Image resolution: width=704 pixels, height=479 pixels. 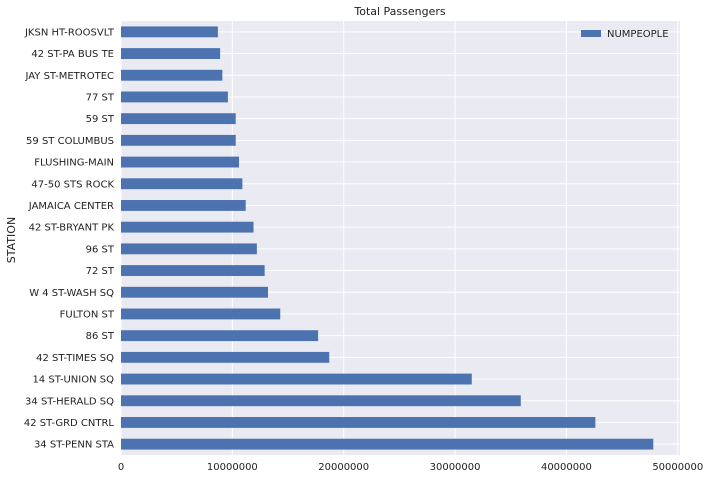 I want to click on y-tick-label: FULTON ST, so click(x=87, y=314).